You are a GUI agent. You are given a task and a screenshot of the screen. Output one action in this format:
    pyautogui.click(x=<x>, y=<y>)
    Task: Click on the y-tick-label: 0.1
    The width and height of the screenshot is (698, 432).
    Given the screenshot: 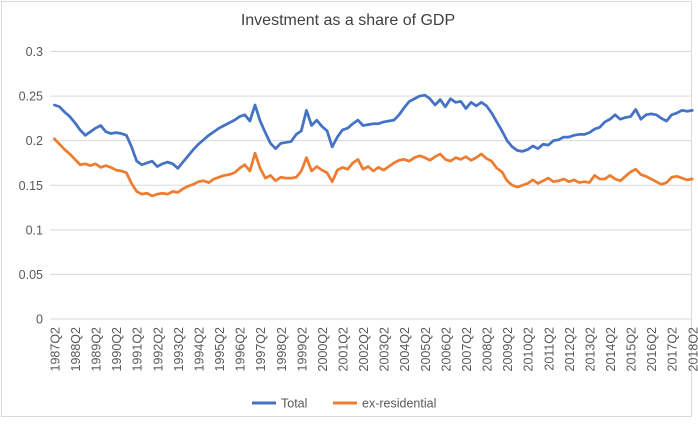 What is the action you would take?
    pyautogui.click(x=34, y=230)
    